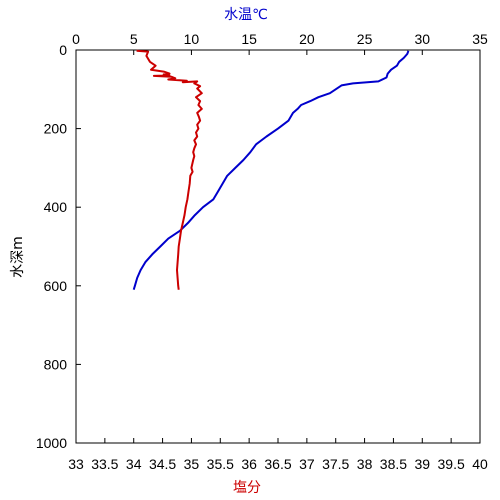 The width and height of the screenshot is (500, 500). I want to click on bottom-tick-label: 33.5, so click(104, 464).